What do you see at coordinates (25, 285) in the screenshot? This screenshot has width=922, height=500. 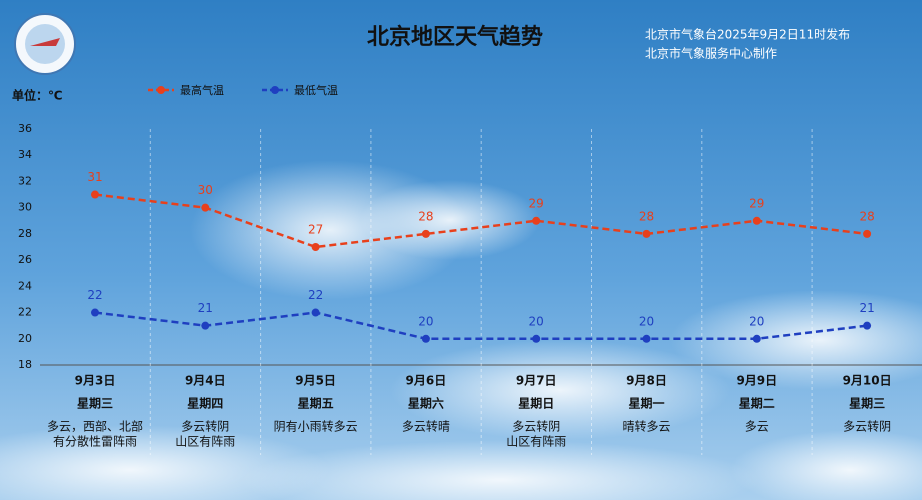 I see `y-tick-label: 24` at bounding box center [25, 285].